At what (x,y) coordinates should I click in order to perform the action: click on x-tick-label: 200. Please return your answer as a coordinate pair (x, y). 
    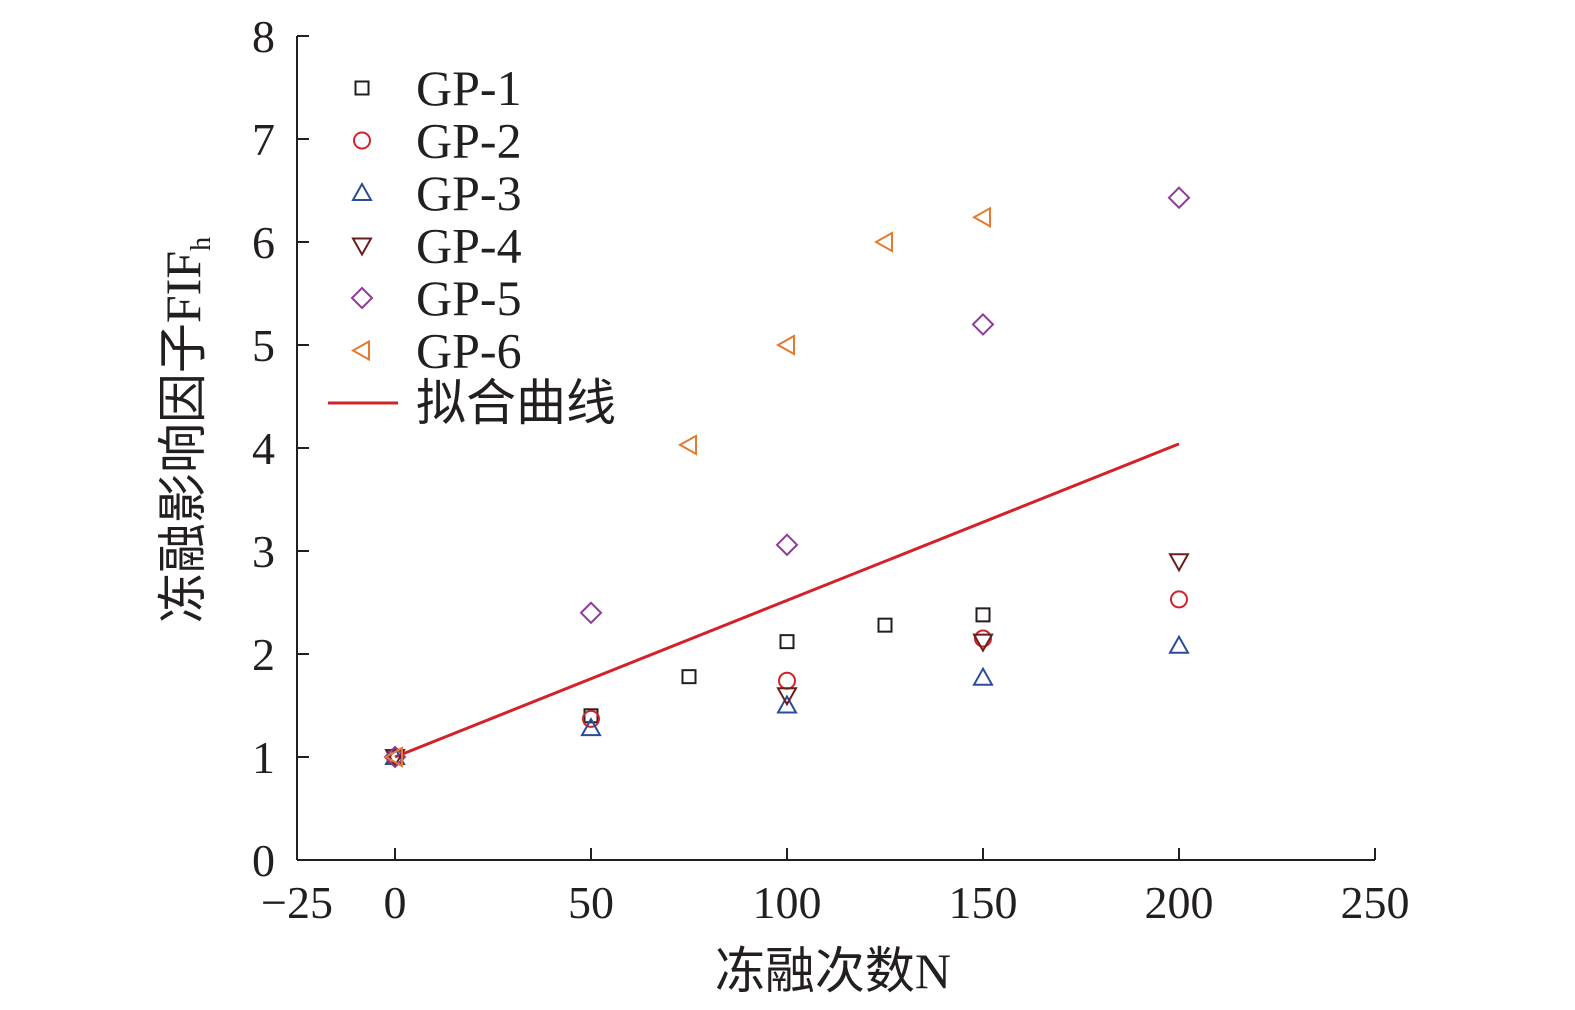
    Looking at the image, I should click on (1179, 902).